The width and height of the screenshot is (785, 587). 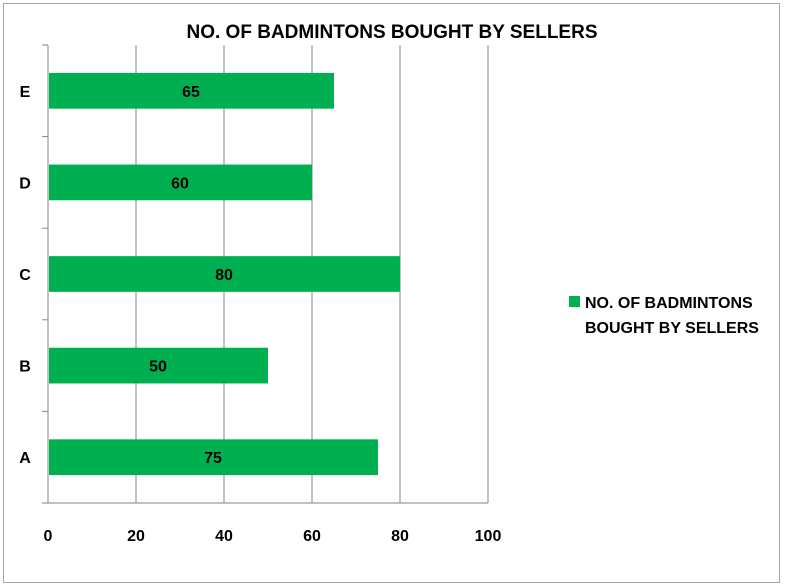 What do you see at coordinates (312, 536) in the screenshot?
I see `x-tick-label: 60` at bounding box center [312, 536].